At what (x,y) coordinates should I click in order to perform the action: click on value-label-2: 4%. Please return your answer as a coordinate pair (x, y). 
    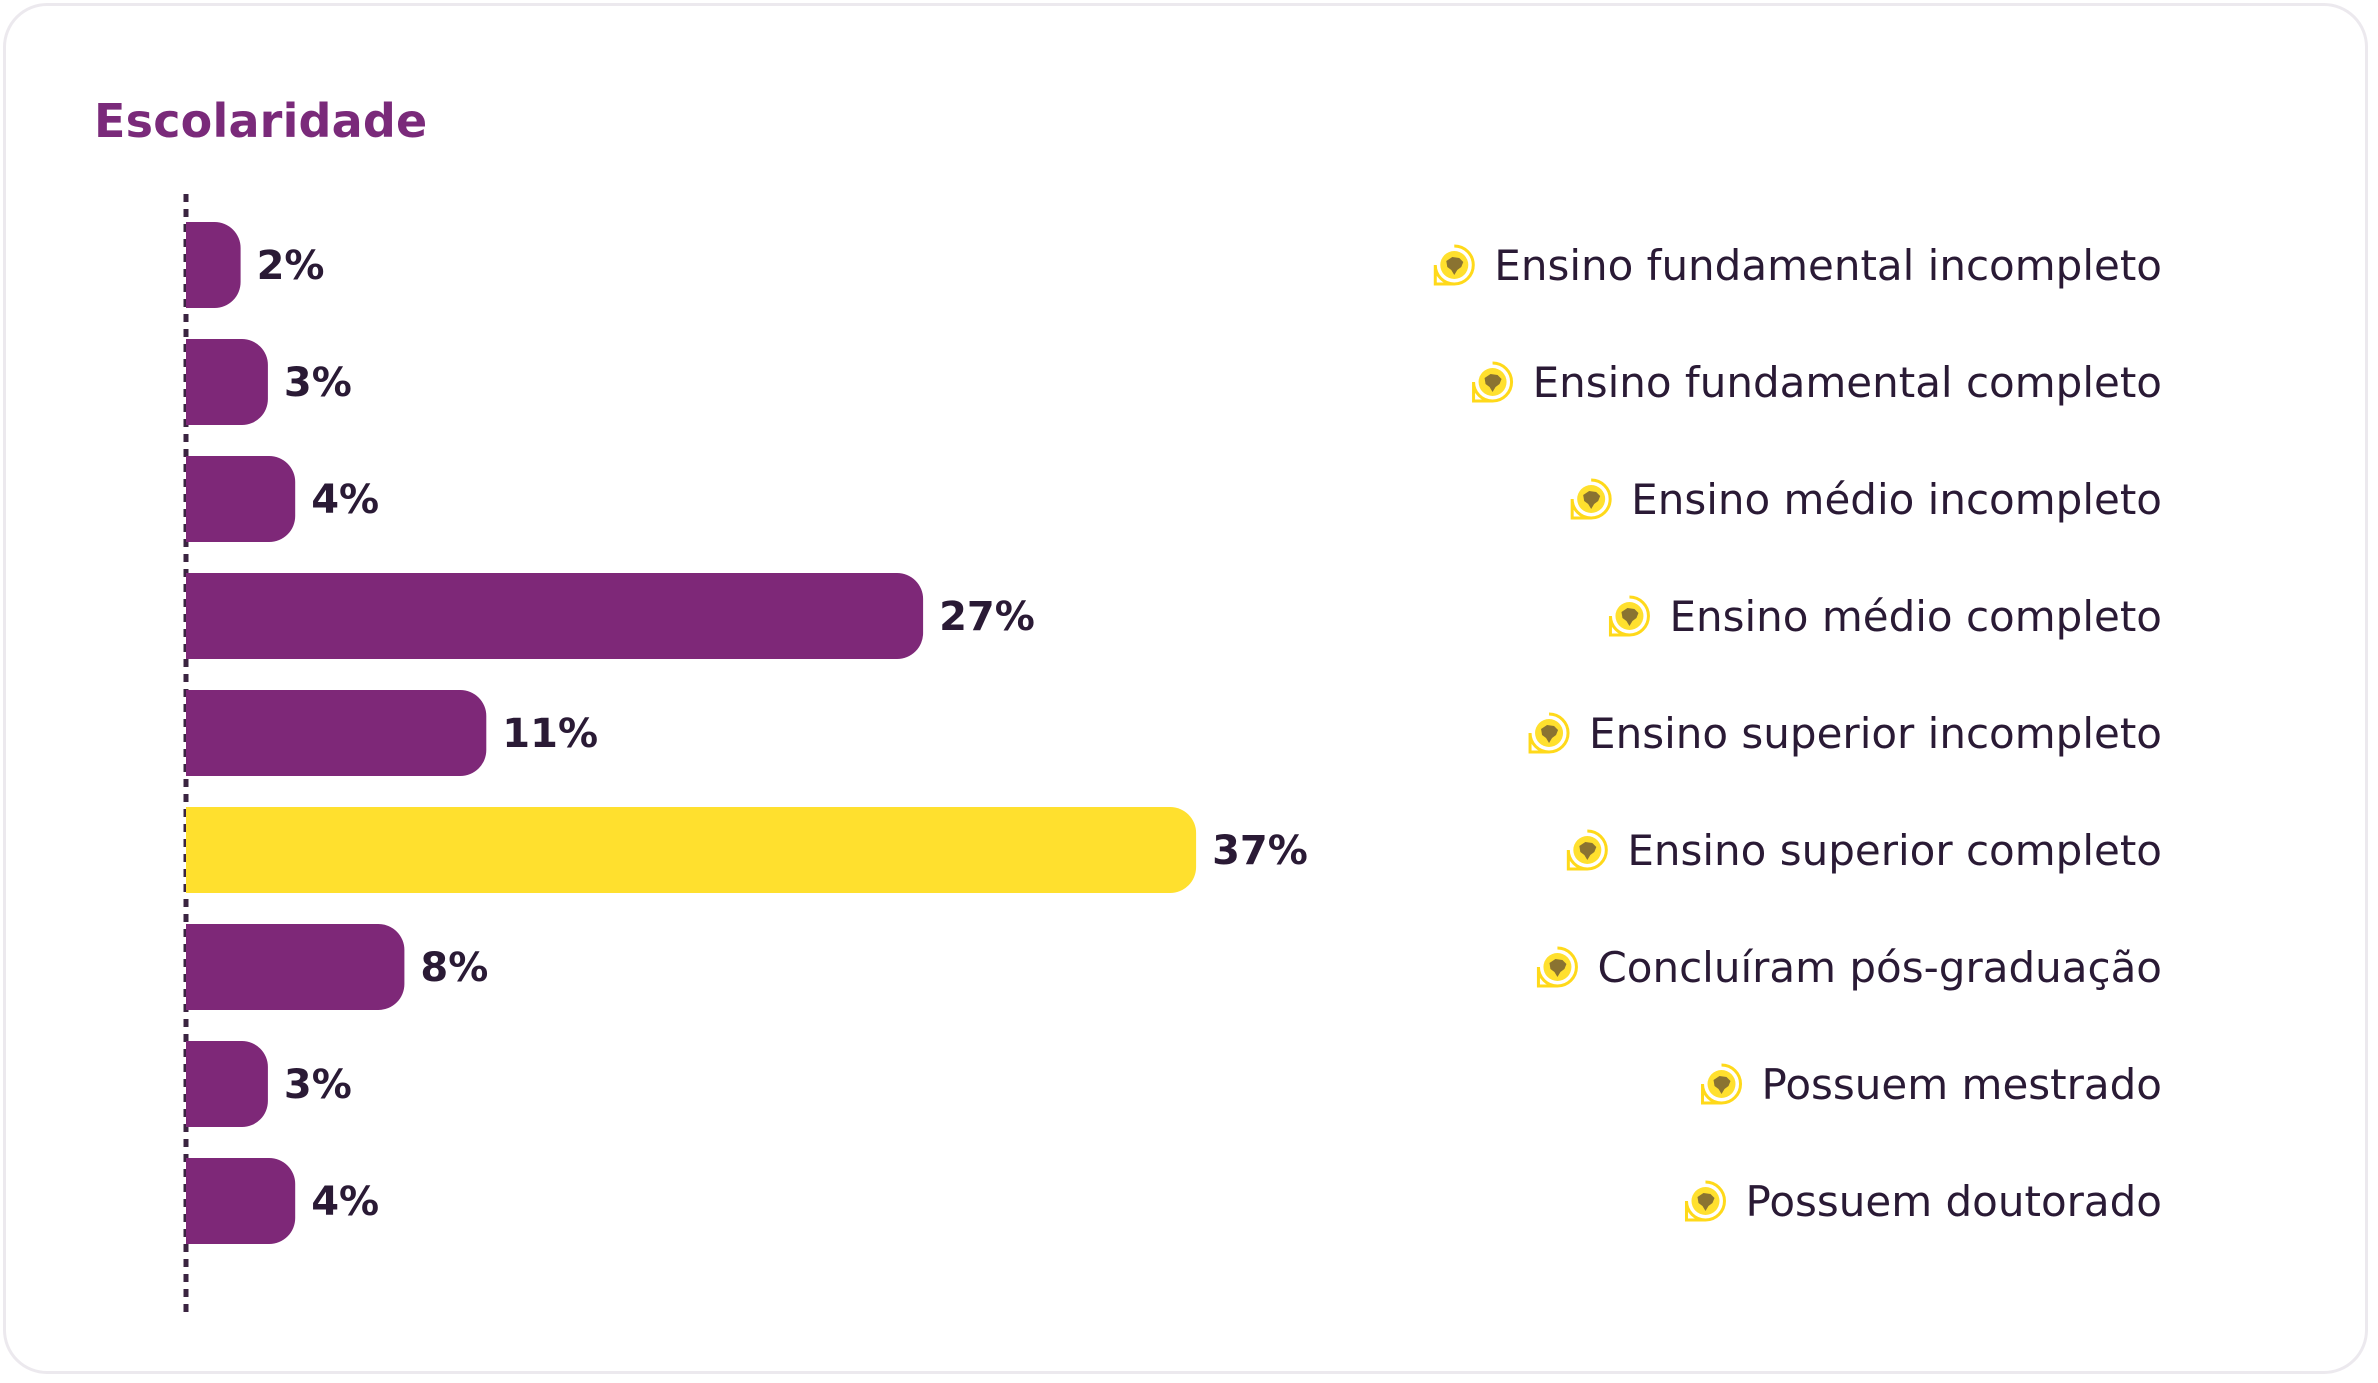
    Looking at the image, I should click on (345, 500).